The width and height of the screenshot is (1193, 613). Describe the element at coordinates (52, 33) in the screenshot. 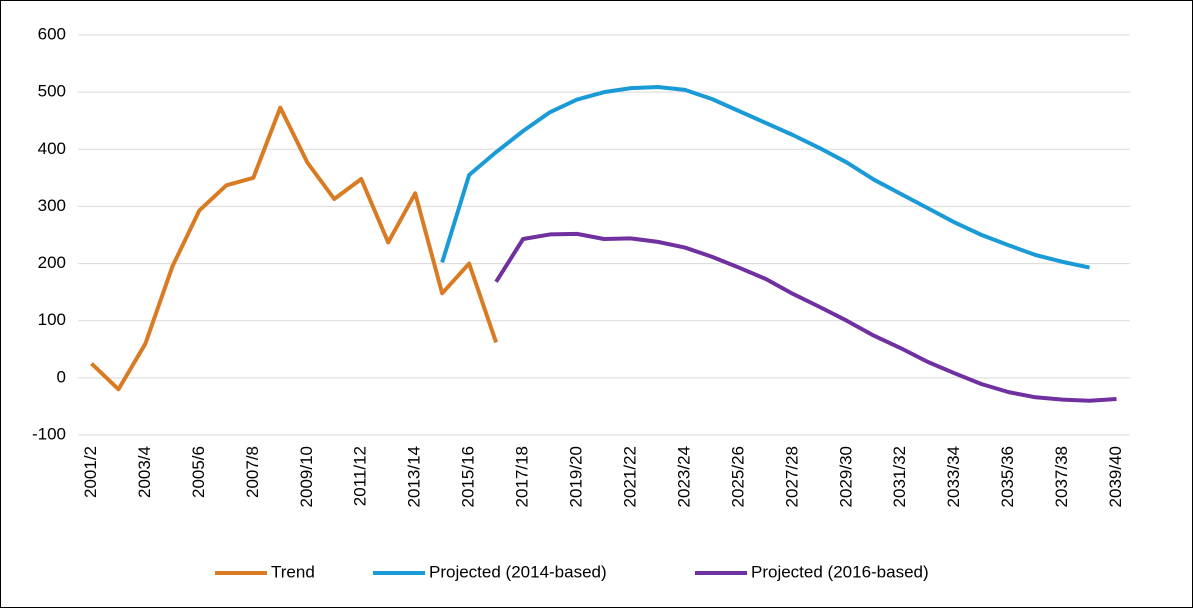

I see `y-tick-label: 600` at that location.